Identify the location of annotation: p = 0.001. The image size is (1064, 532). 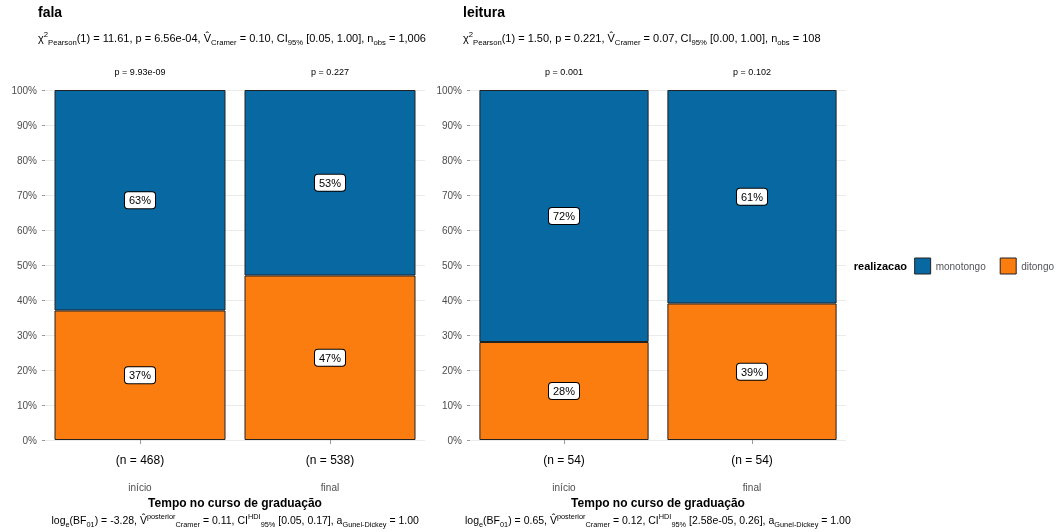
(564, 72).